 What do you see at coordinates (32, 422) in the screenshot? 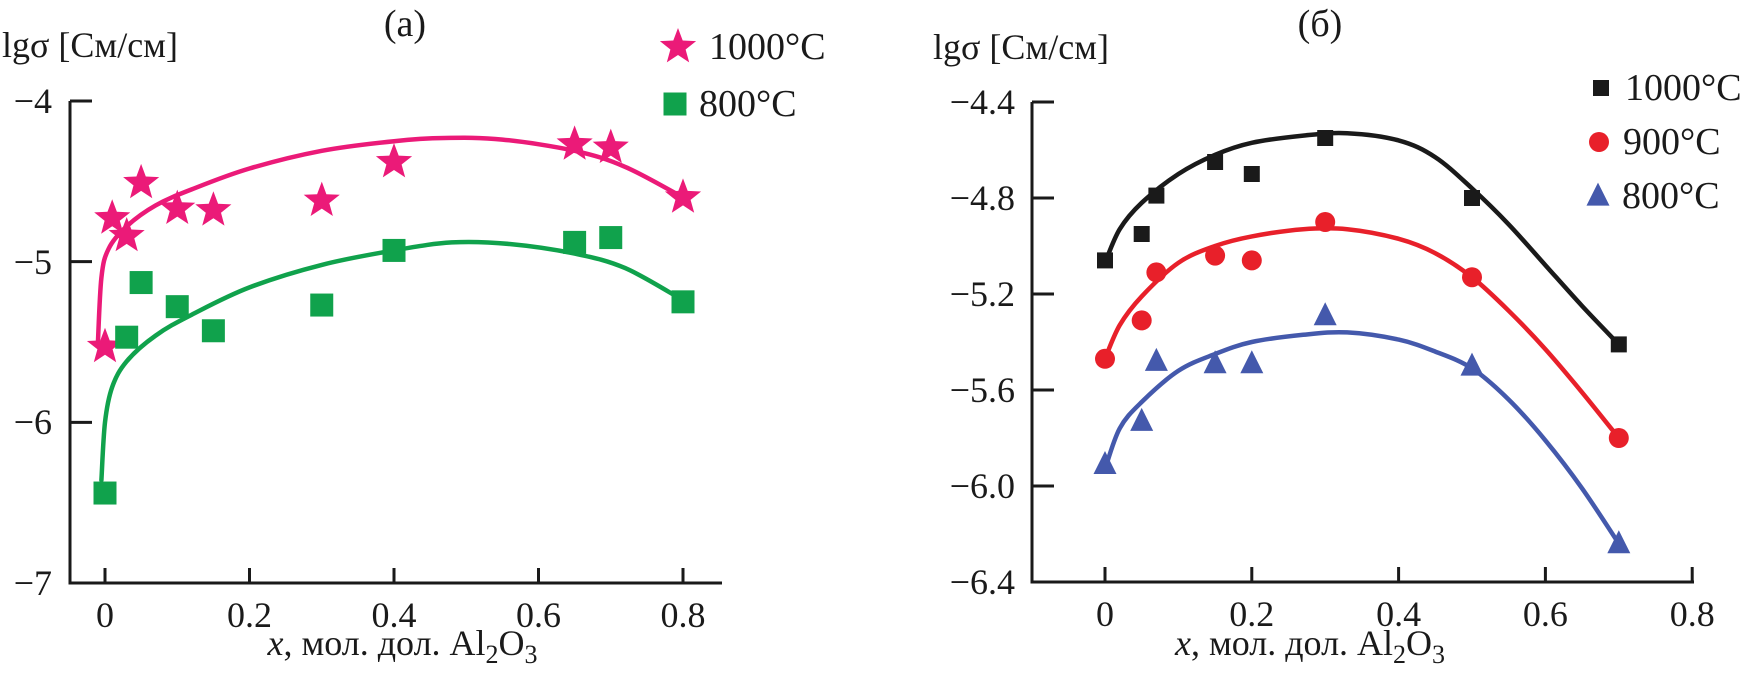
I see `y-tick-label: −6` at bounding box center [32, 422].